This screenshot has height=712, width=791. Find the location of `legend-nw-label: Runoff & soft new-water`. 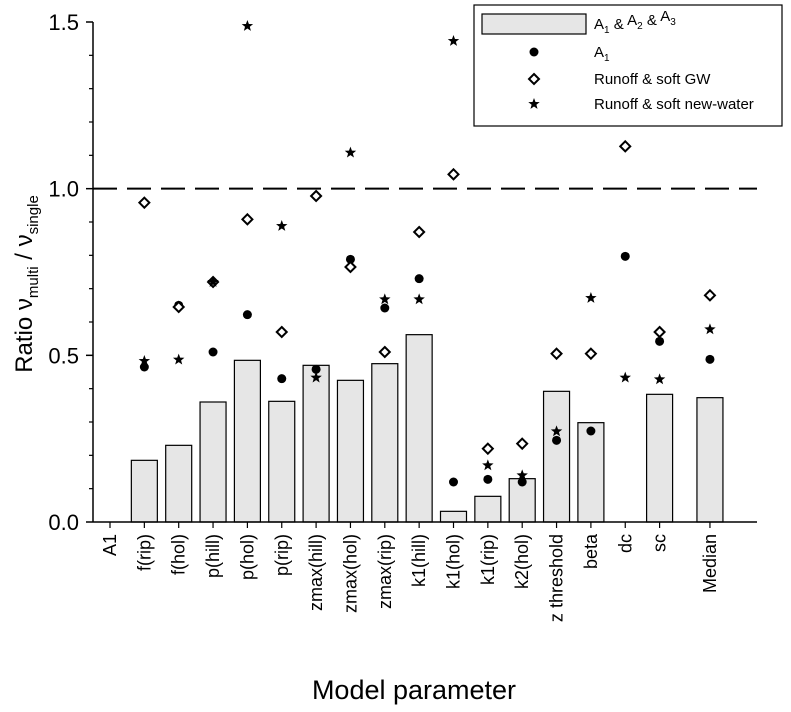

legend-nw-label: Runoff & soft new-water is located at coordinates (674, 104).